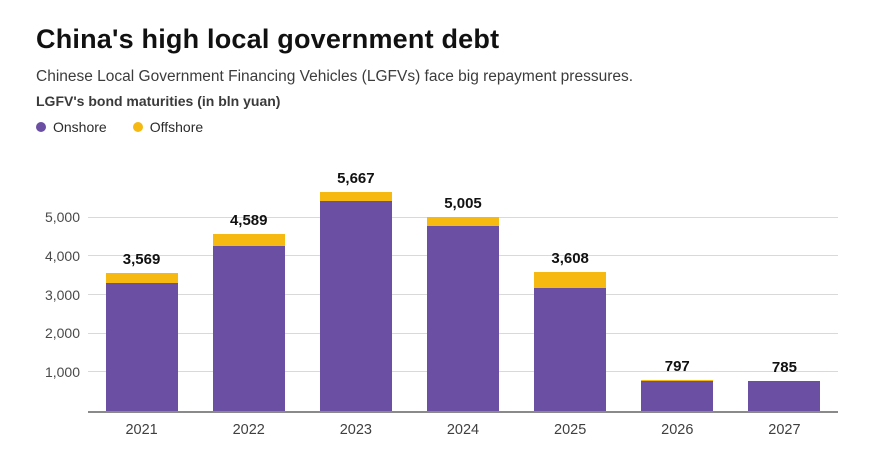 The width and height of the screenshot is (874, 451). I want to click on y-tick-label: 1,000, so click(62, 371).